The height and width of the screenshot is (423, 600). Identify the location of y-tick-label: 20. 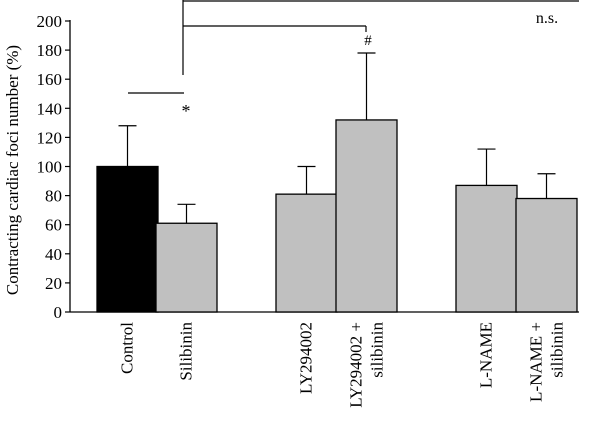
(53, 283).